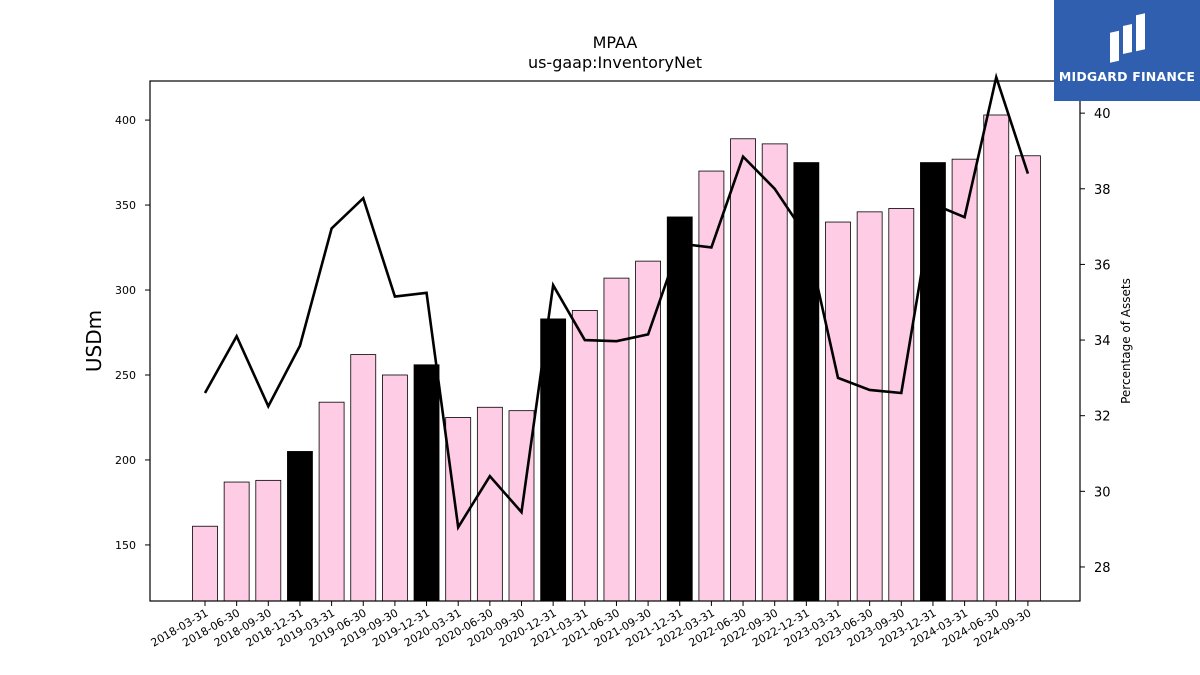  What do you see at coordinates (1102, 492) in the screenshot?
I see `y2-tick-label: 30` at bounding box center [1102, 492].